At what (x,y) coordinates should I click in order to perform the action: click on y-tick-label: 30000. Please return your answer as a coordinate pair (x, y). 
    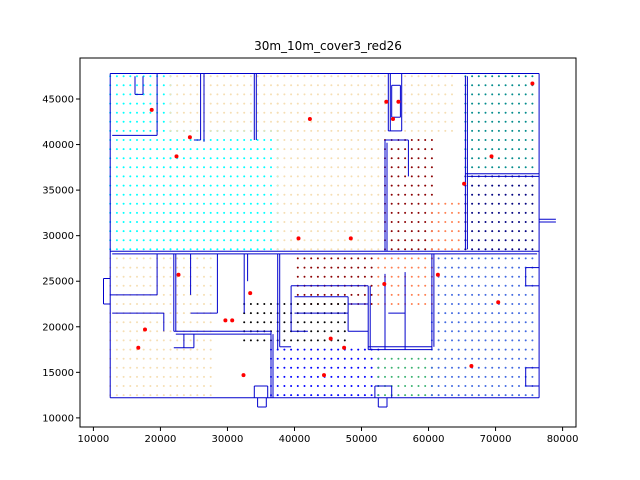
    Looking at the image, I should click on (58, 236).